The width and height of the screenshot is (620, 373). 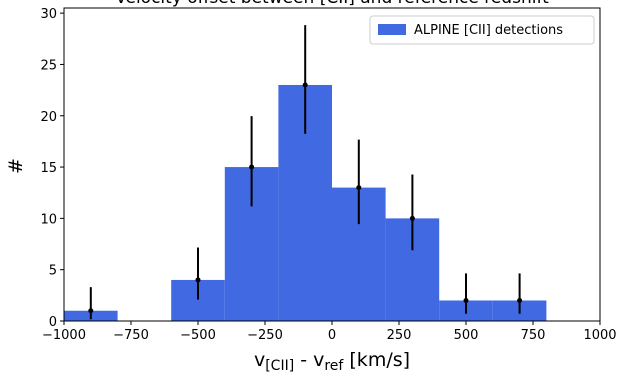 I want to click on x-tick-label: −250, so click(x=265, y=335).